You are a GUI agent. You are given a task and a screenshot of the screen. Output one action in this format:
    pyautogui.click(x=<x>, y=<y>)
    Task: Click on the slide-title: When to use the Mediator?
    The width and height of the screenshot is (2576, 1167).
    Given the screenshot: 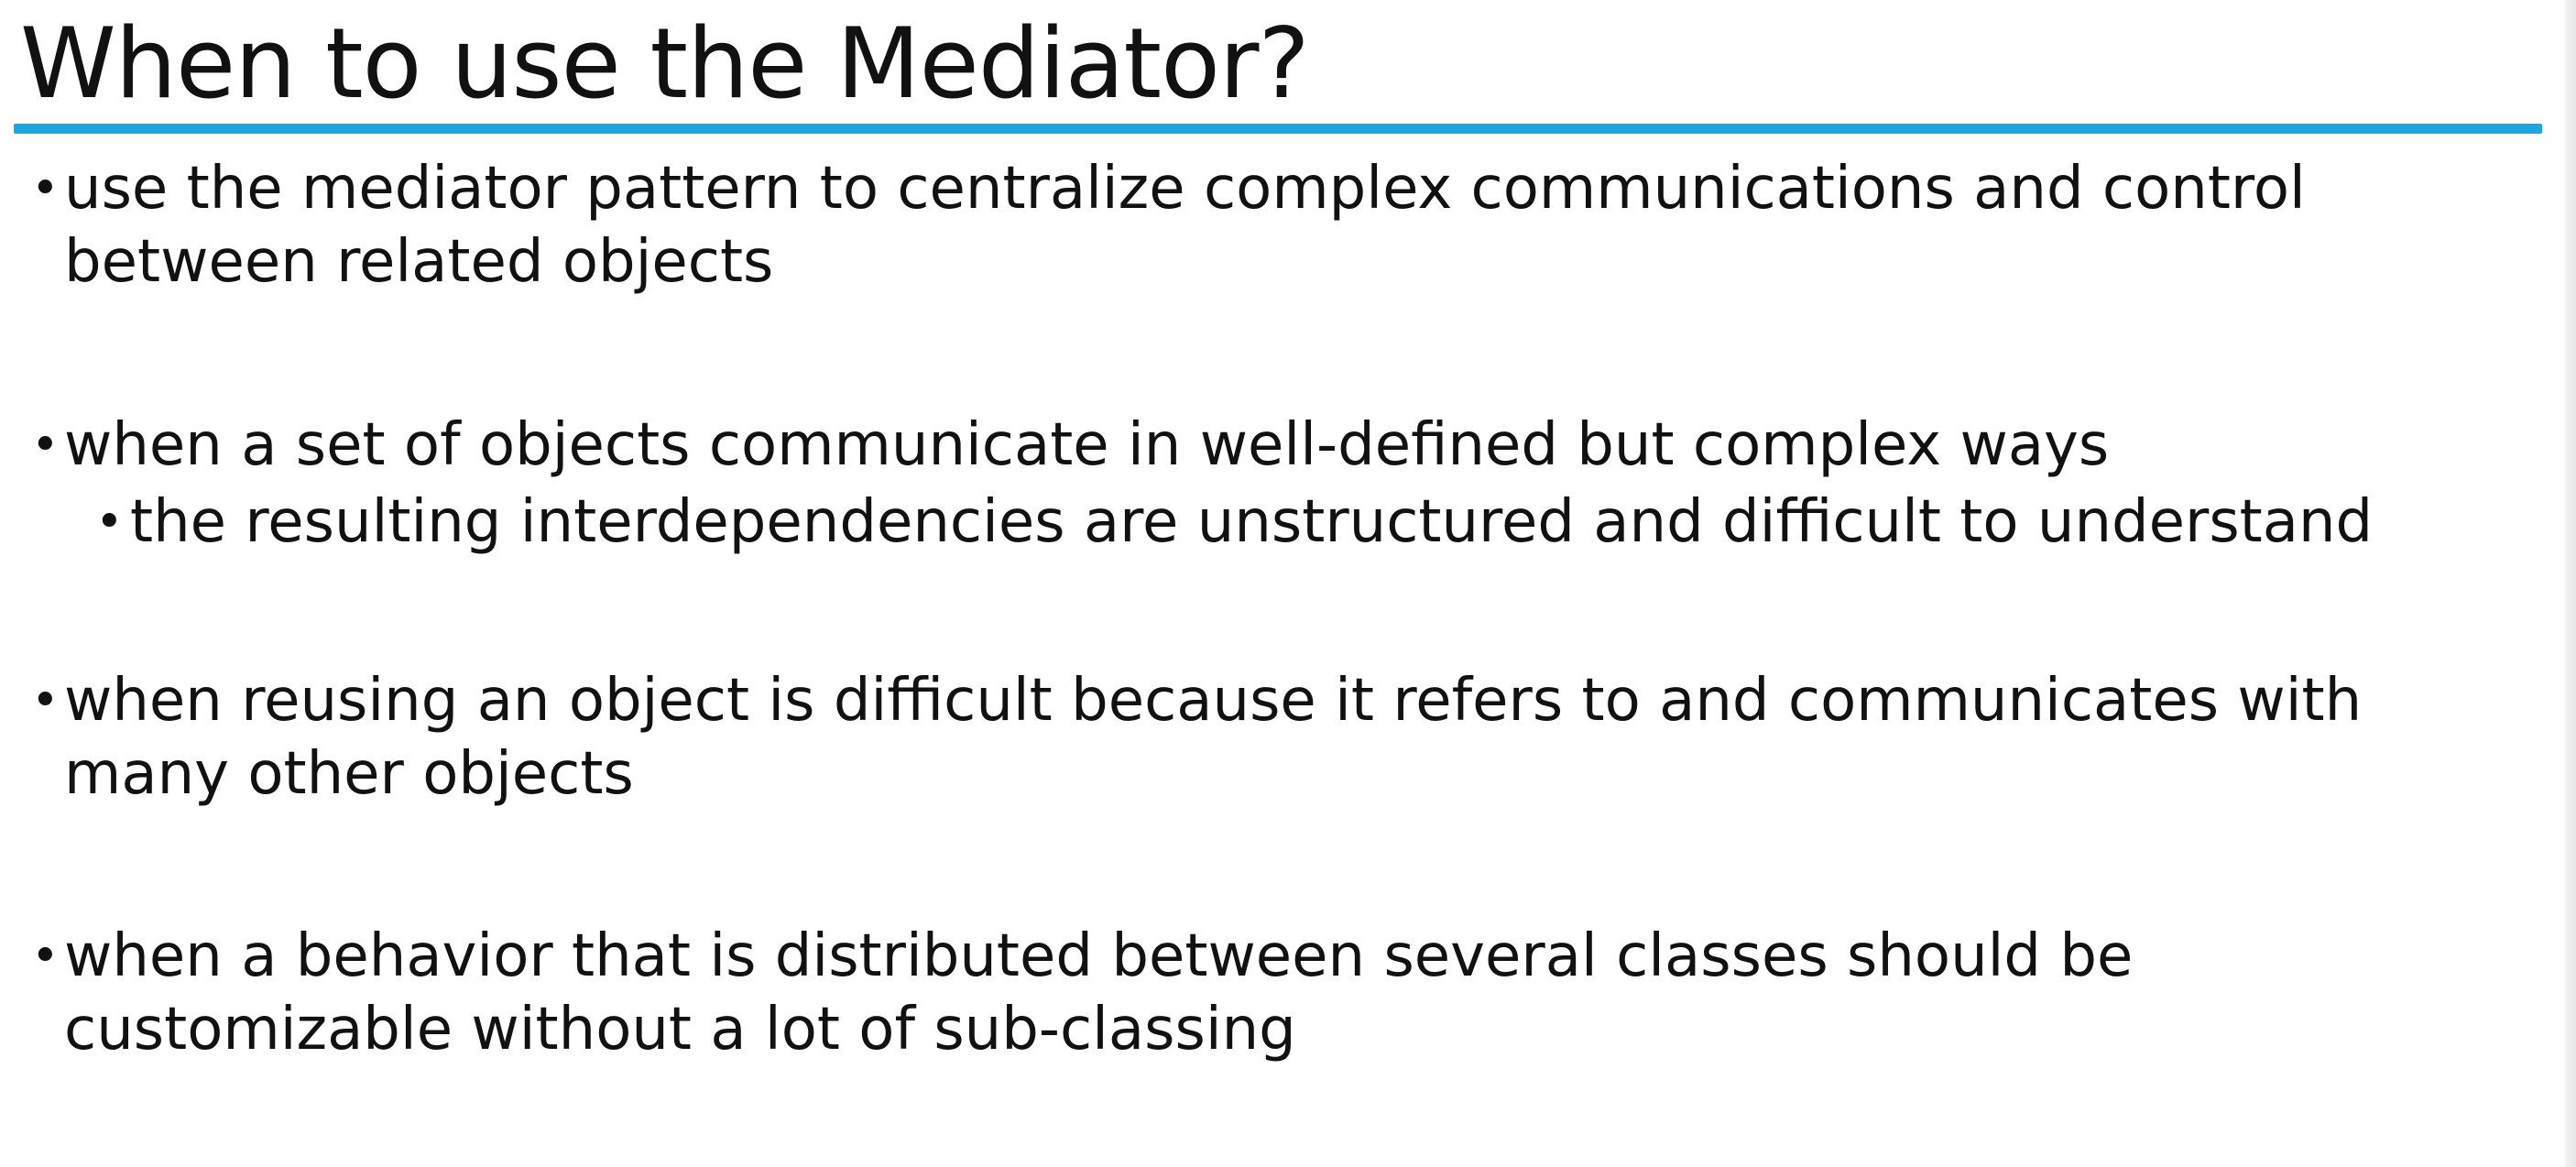 What is the action you would take?
    pyautogui.click(x=665, y=63)
    